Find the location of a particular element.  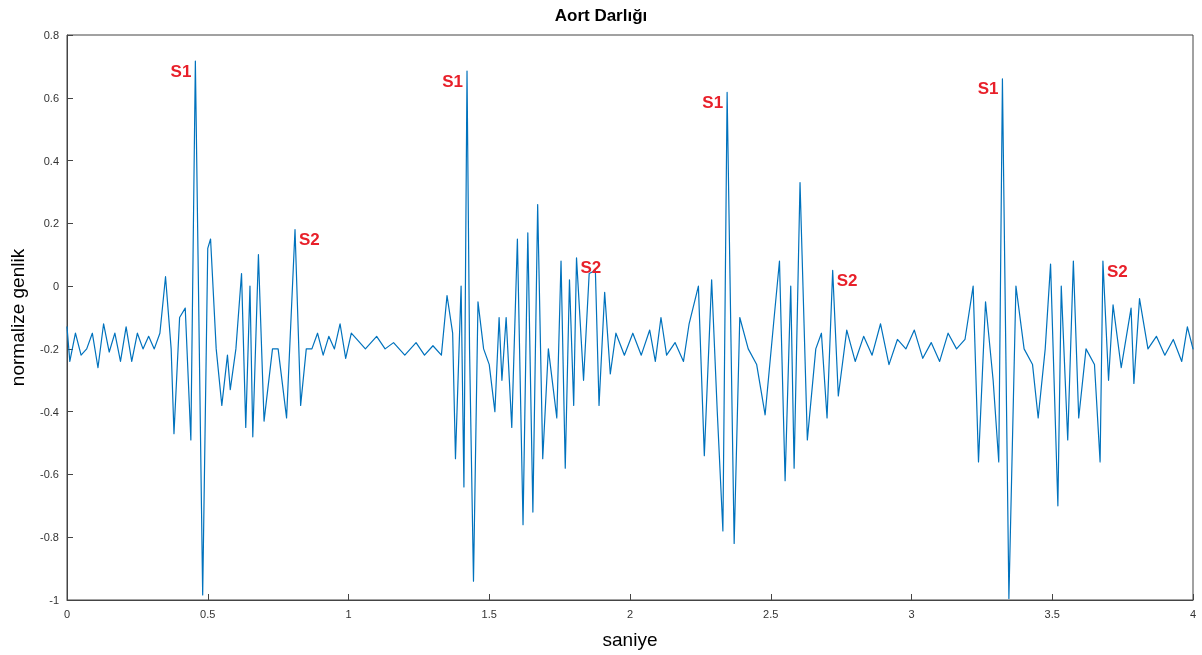

y-tick-label: -0.2 is located at coordinates (49, 348).